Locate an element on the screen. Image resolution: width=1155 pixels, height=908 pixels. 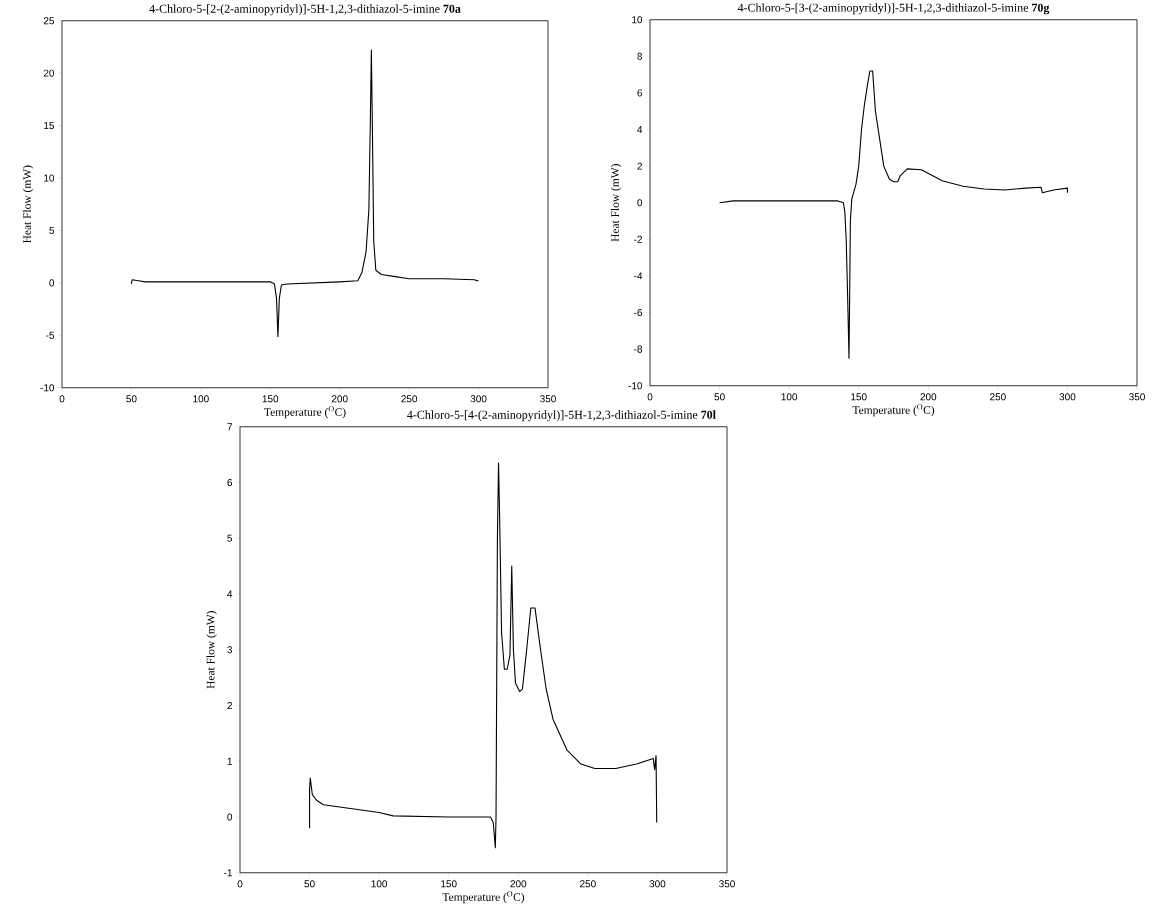
y-tick-label: -1 is located at coordinates (228, 873).